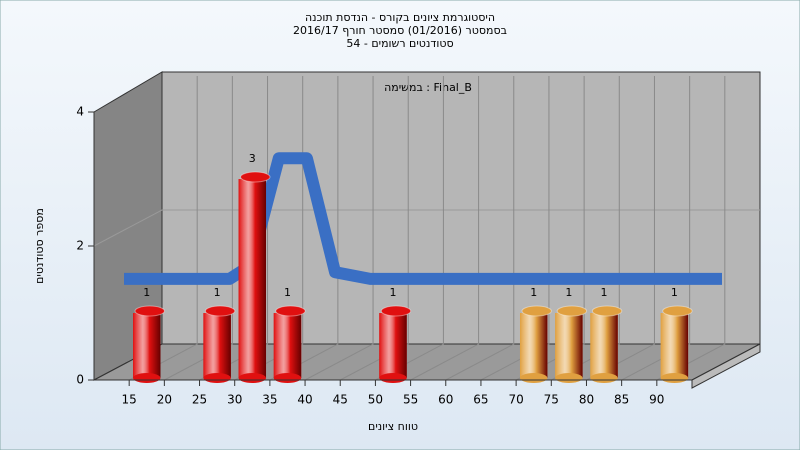 The width and height of the screenshot is (800, 450). What do you see at coordinates (726, 366) in the screenshot?
I see `floor-edge` at bounding box center [726, 366].